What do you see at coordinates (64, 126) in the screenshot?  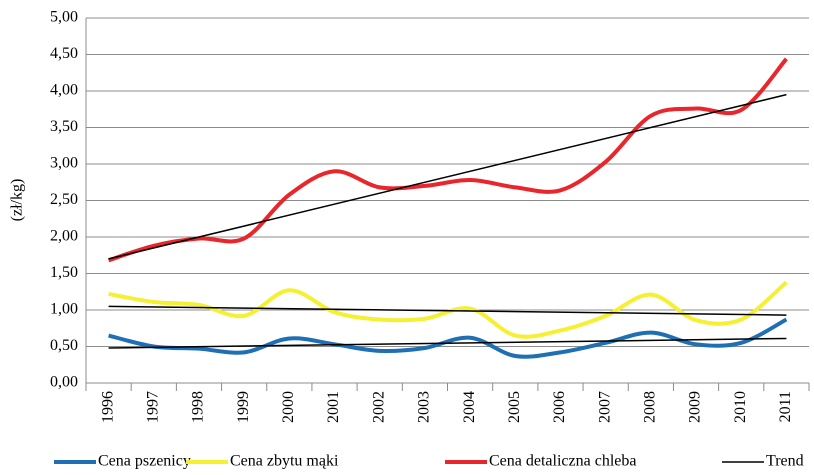 I see `y-tick-label: 3,50` at bounding box center [64, 126].